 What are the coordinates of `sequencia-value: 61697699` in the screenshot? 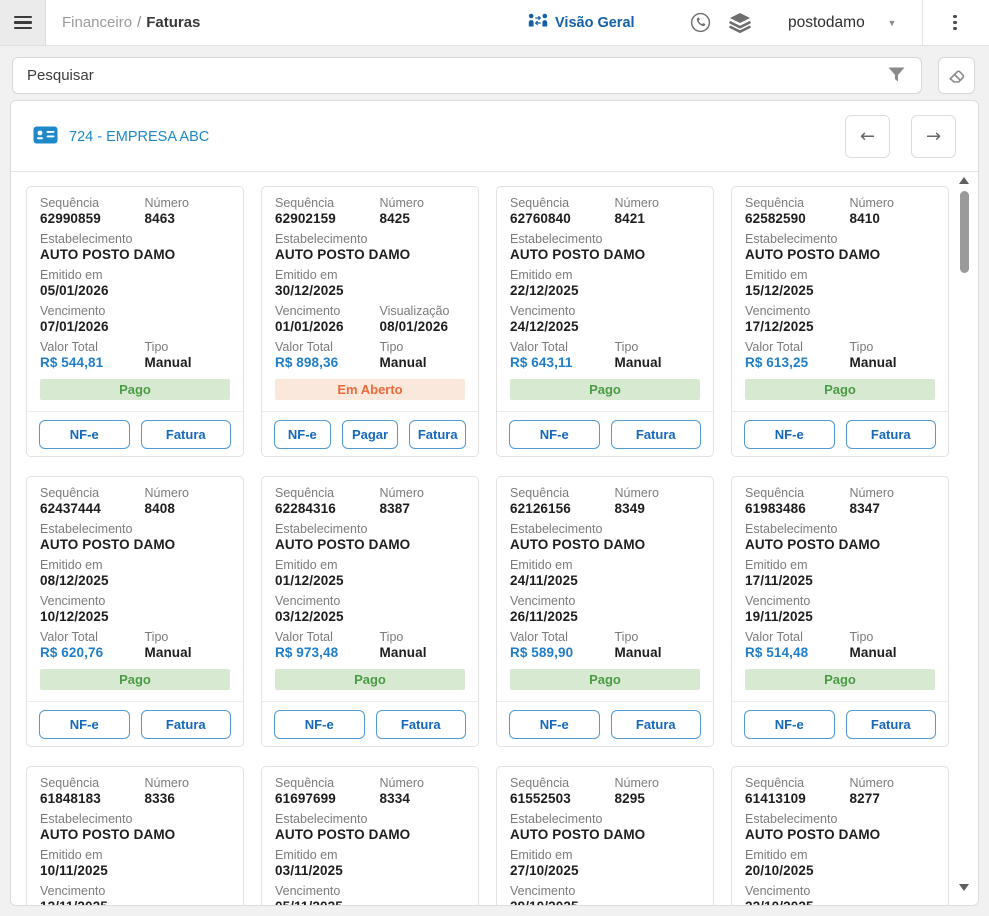 It's located at (305, 798).